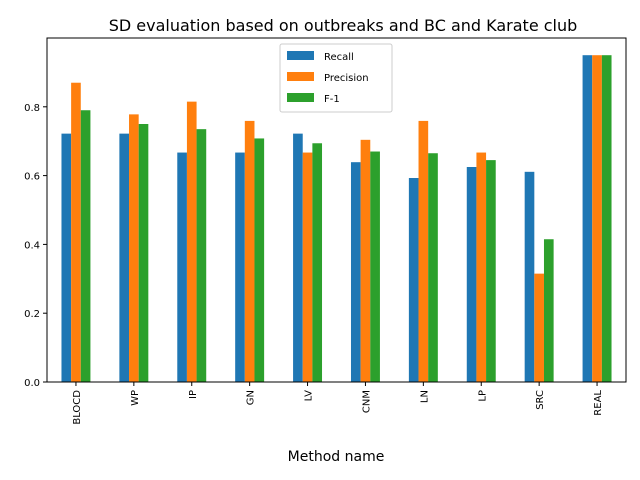  What do you see at coordinates (143, 253) in the screenshot?
I see `bar-f-1-wp` at bounding box center [143, 253].